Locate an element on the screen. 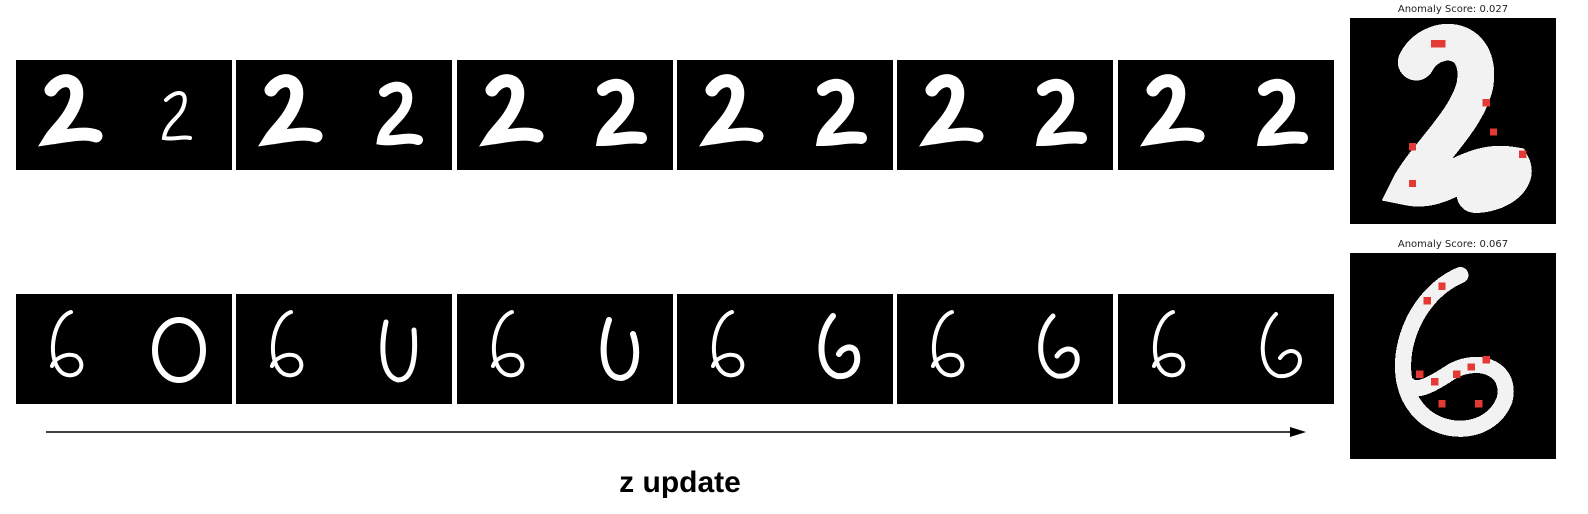 The height and width of the screenshot is (514, 1588). row2-anomaly-score: Anomaly Score: 0.067 is located at coordinates (1453, 244).